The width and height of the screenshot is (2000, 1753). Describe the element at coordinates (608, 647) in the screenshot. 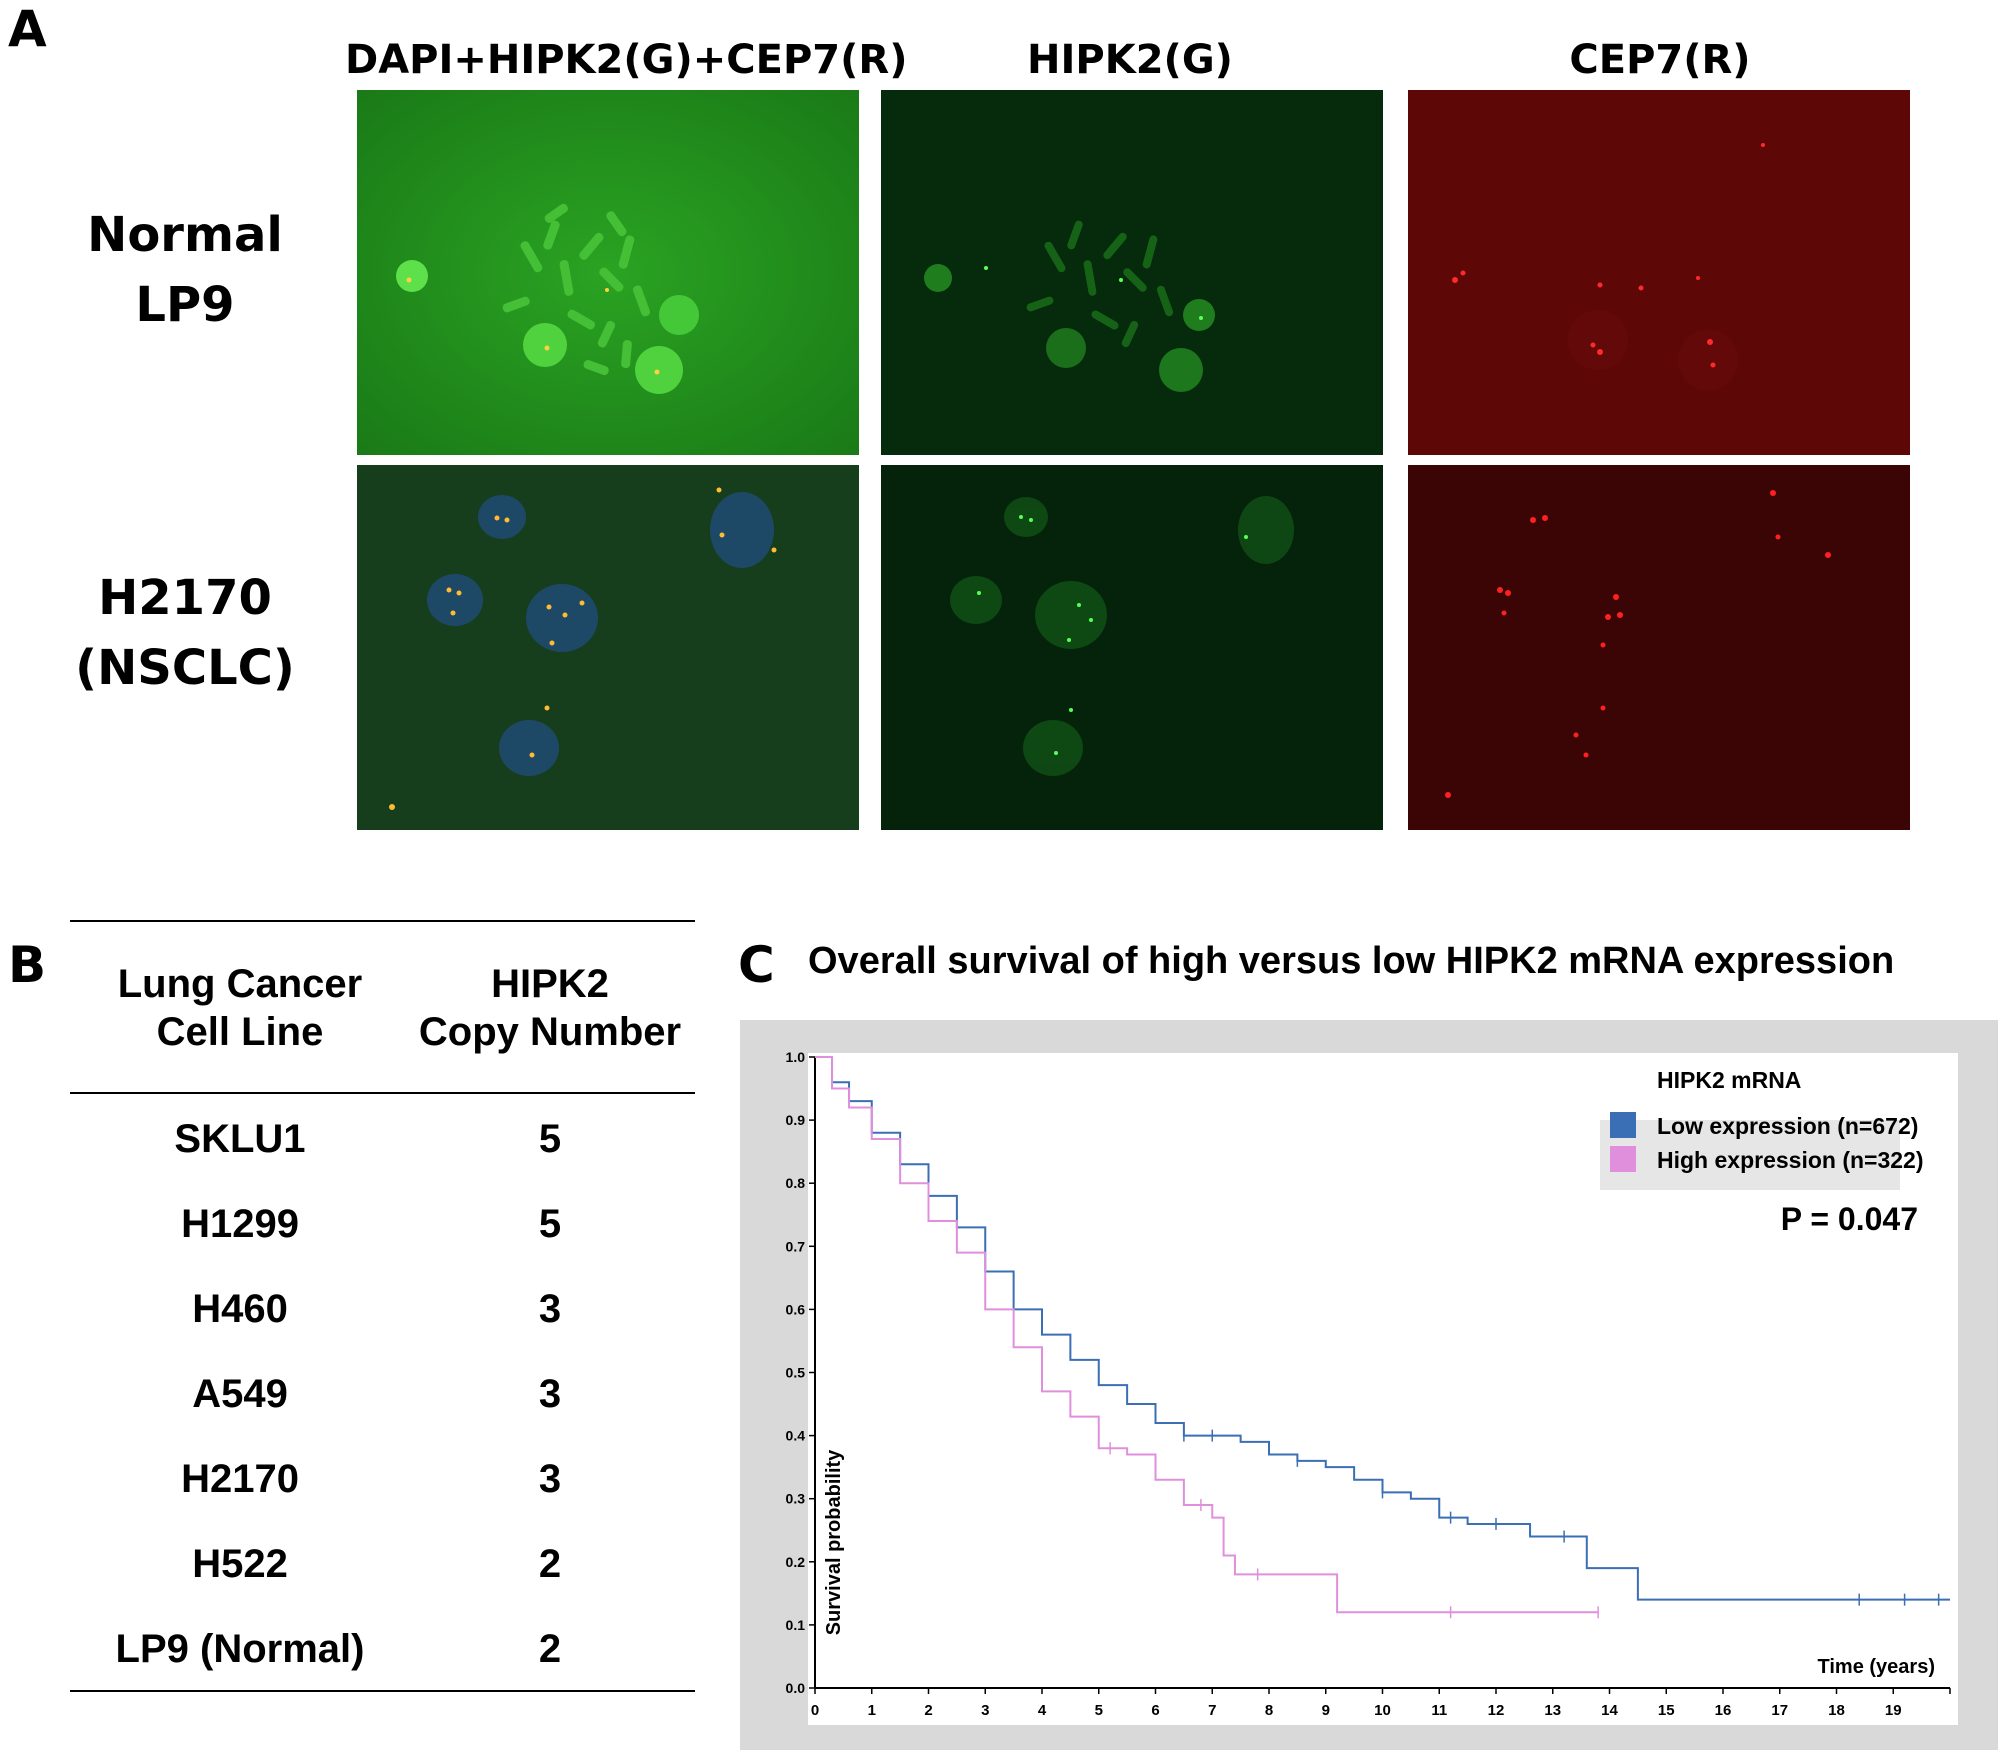

I see `micrograph-h2170-merge` at that location.